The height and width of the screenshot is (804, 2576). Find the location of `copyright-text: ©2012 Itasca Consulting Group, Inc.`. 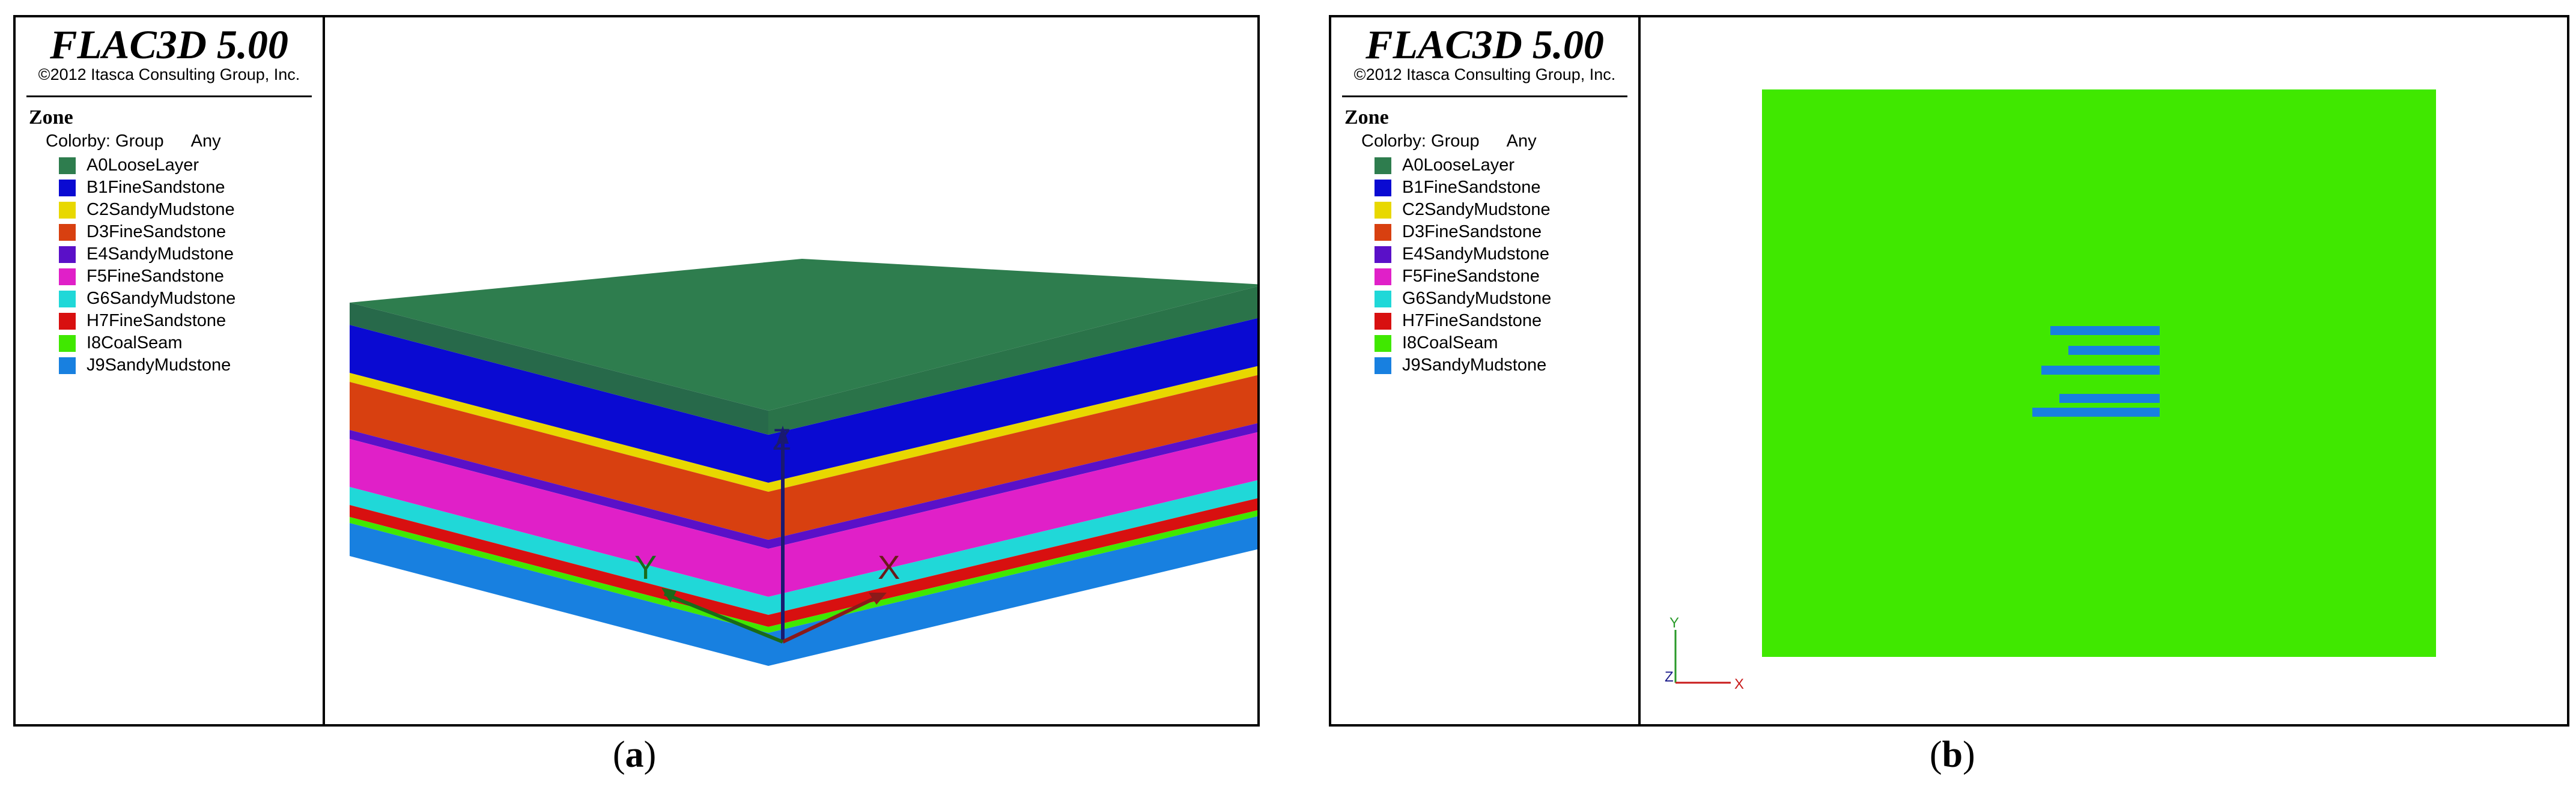

copyright-text: ©2012 Itasca Consulting Group, Inc. is located at coordinates (169, 74).